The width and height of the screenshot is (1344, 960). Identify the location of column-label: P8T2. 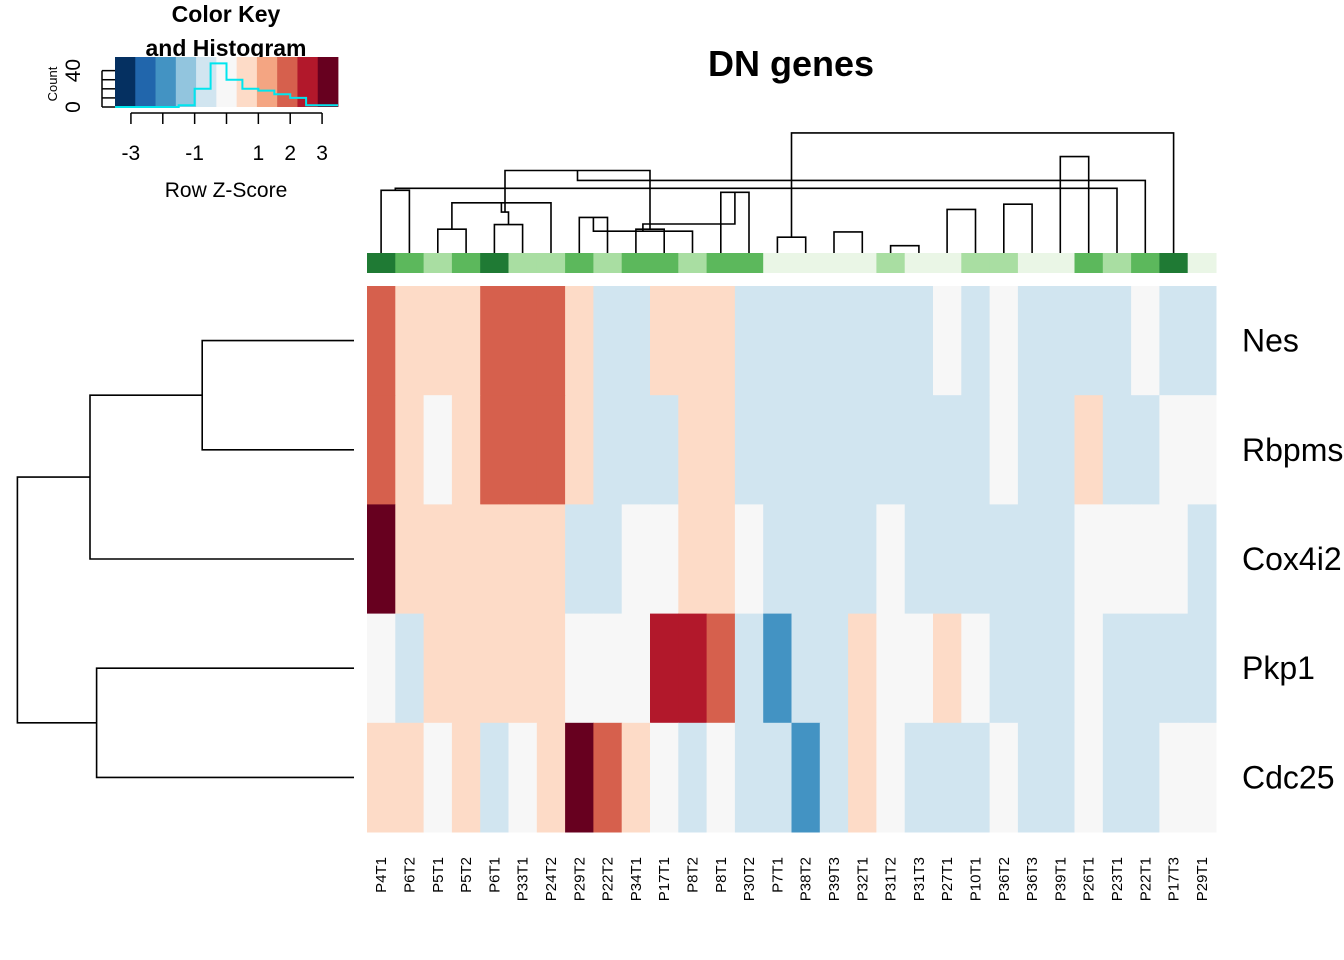
(693, 875).